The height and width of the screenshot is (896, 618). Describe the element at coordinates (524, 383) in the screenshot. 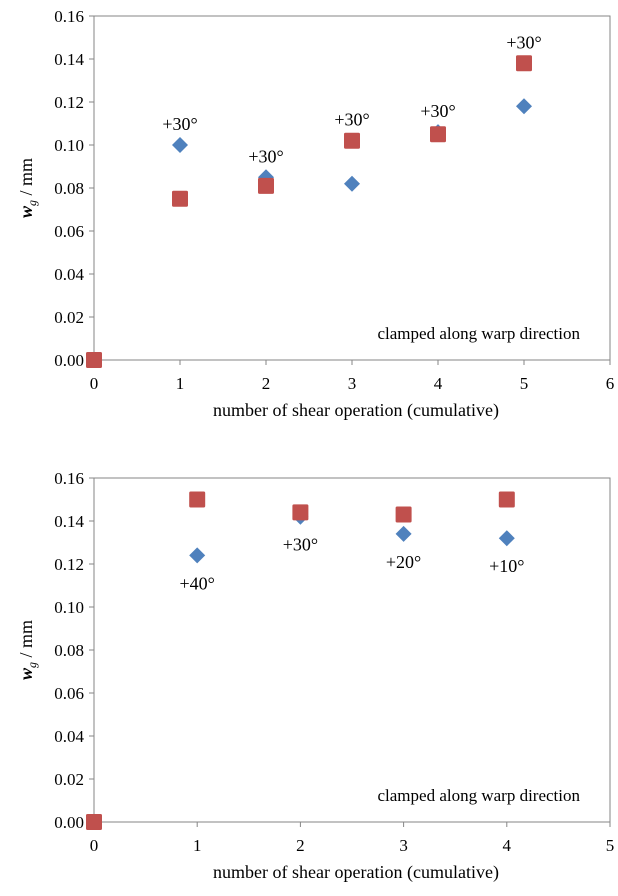

I see `top-x-tick-label: 5` at that location.